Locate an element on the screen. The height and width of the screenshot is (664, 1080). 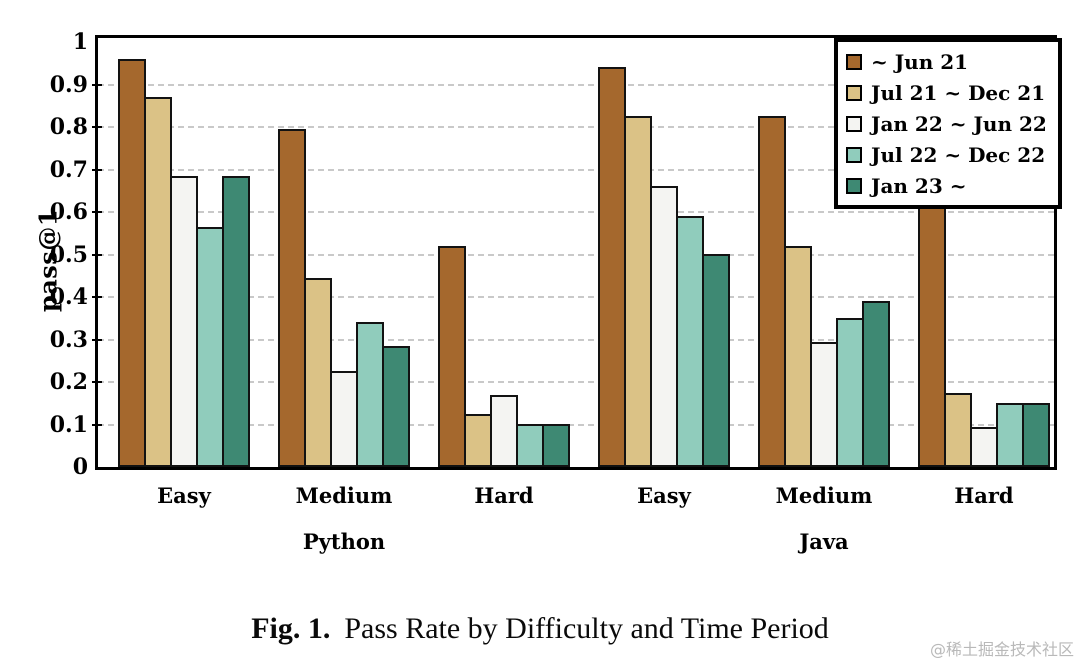
y-tick-label: 0.7 is located at coordinates (68, 169).